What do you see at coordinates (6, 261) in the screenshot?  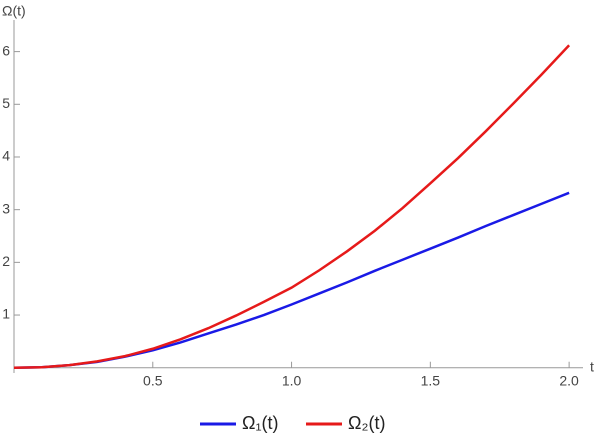 I see `y-tick-label: 2` at bounding box center [6, 261].